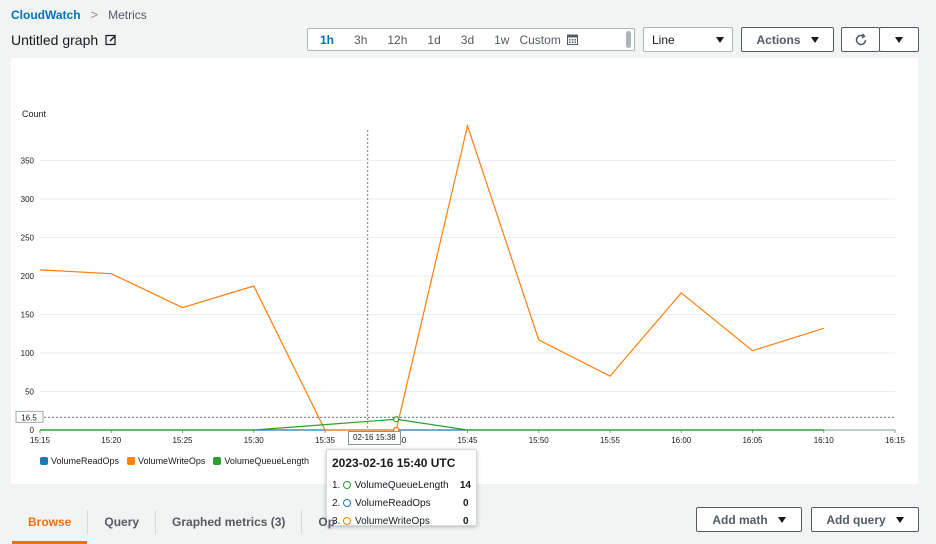  Describe the element at coordinates (327, 39) in the screenshot. I see `time-range-1h: 1h` at that location.